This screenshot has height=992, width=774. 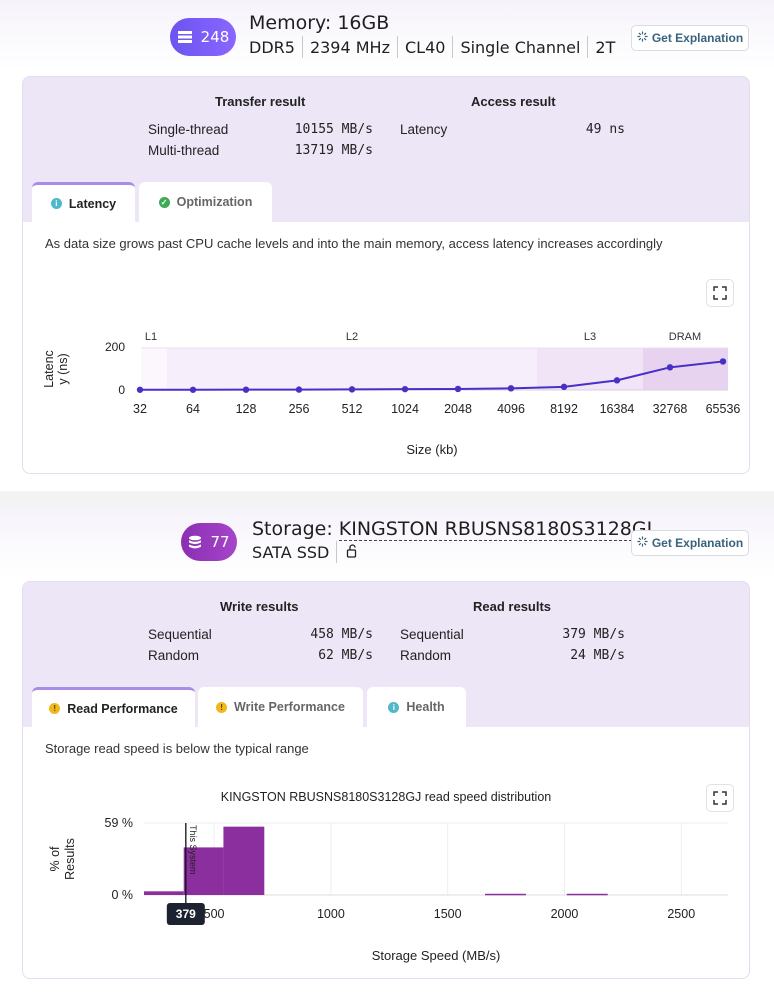 I want to click on storage-model-link: KINGSTON RBUSNS8180S3128GJ, so click(x=495, y=529).